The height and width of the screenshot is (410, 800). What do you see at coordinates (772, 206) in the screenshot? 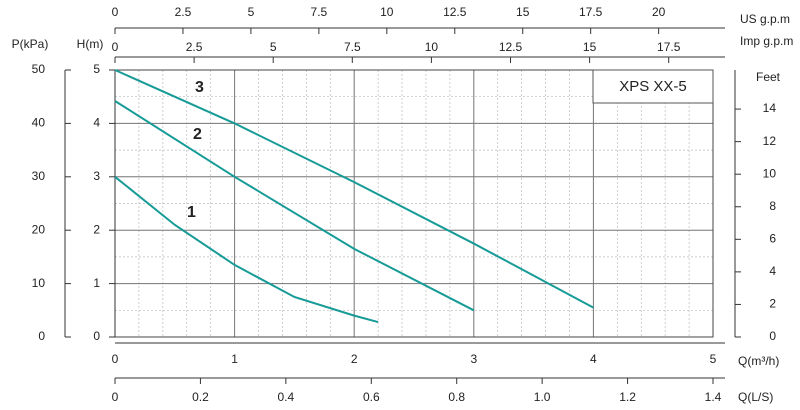
I see `y2-tick-label: 8` at bounding box center [772, 206].